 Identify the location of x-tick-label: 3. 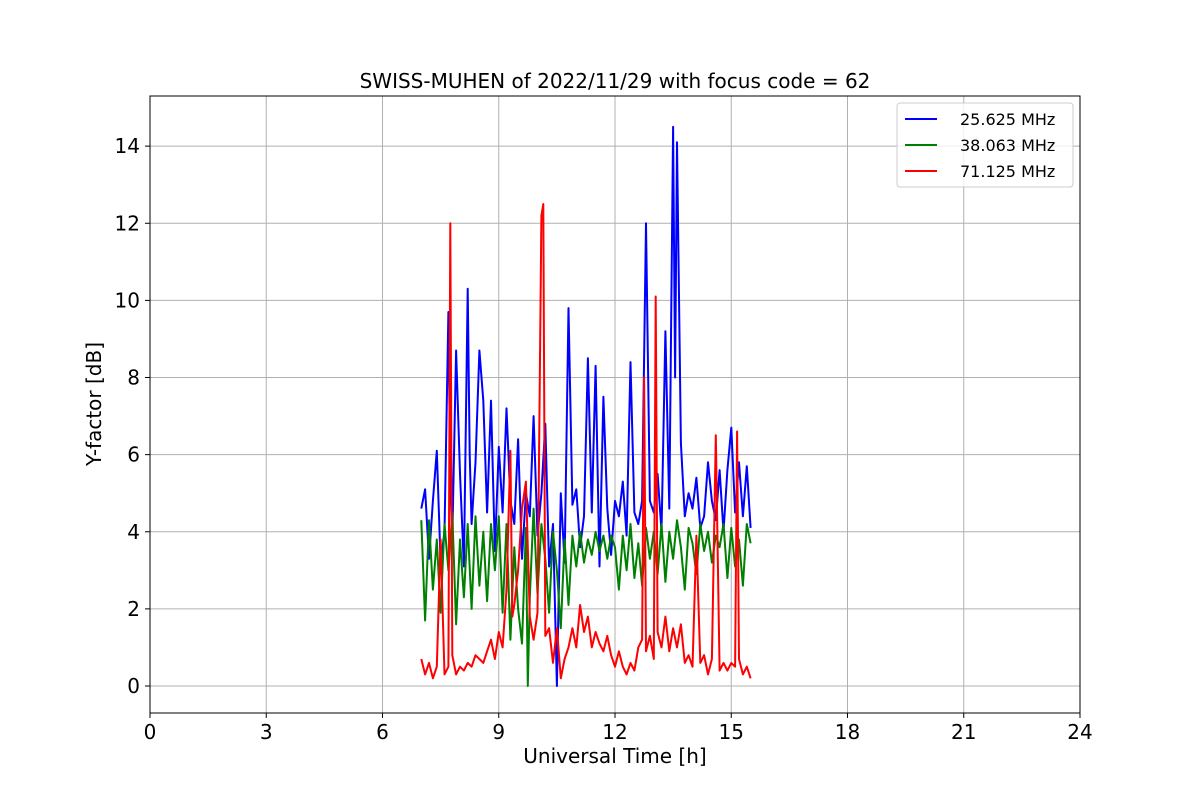
(266, 732).